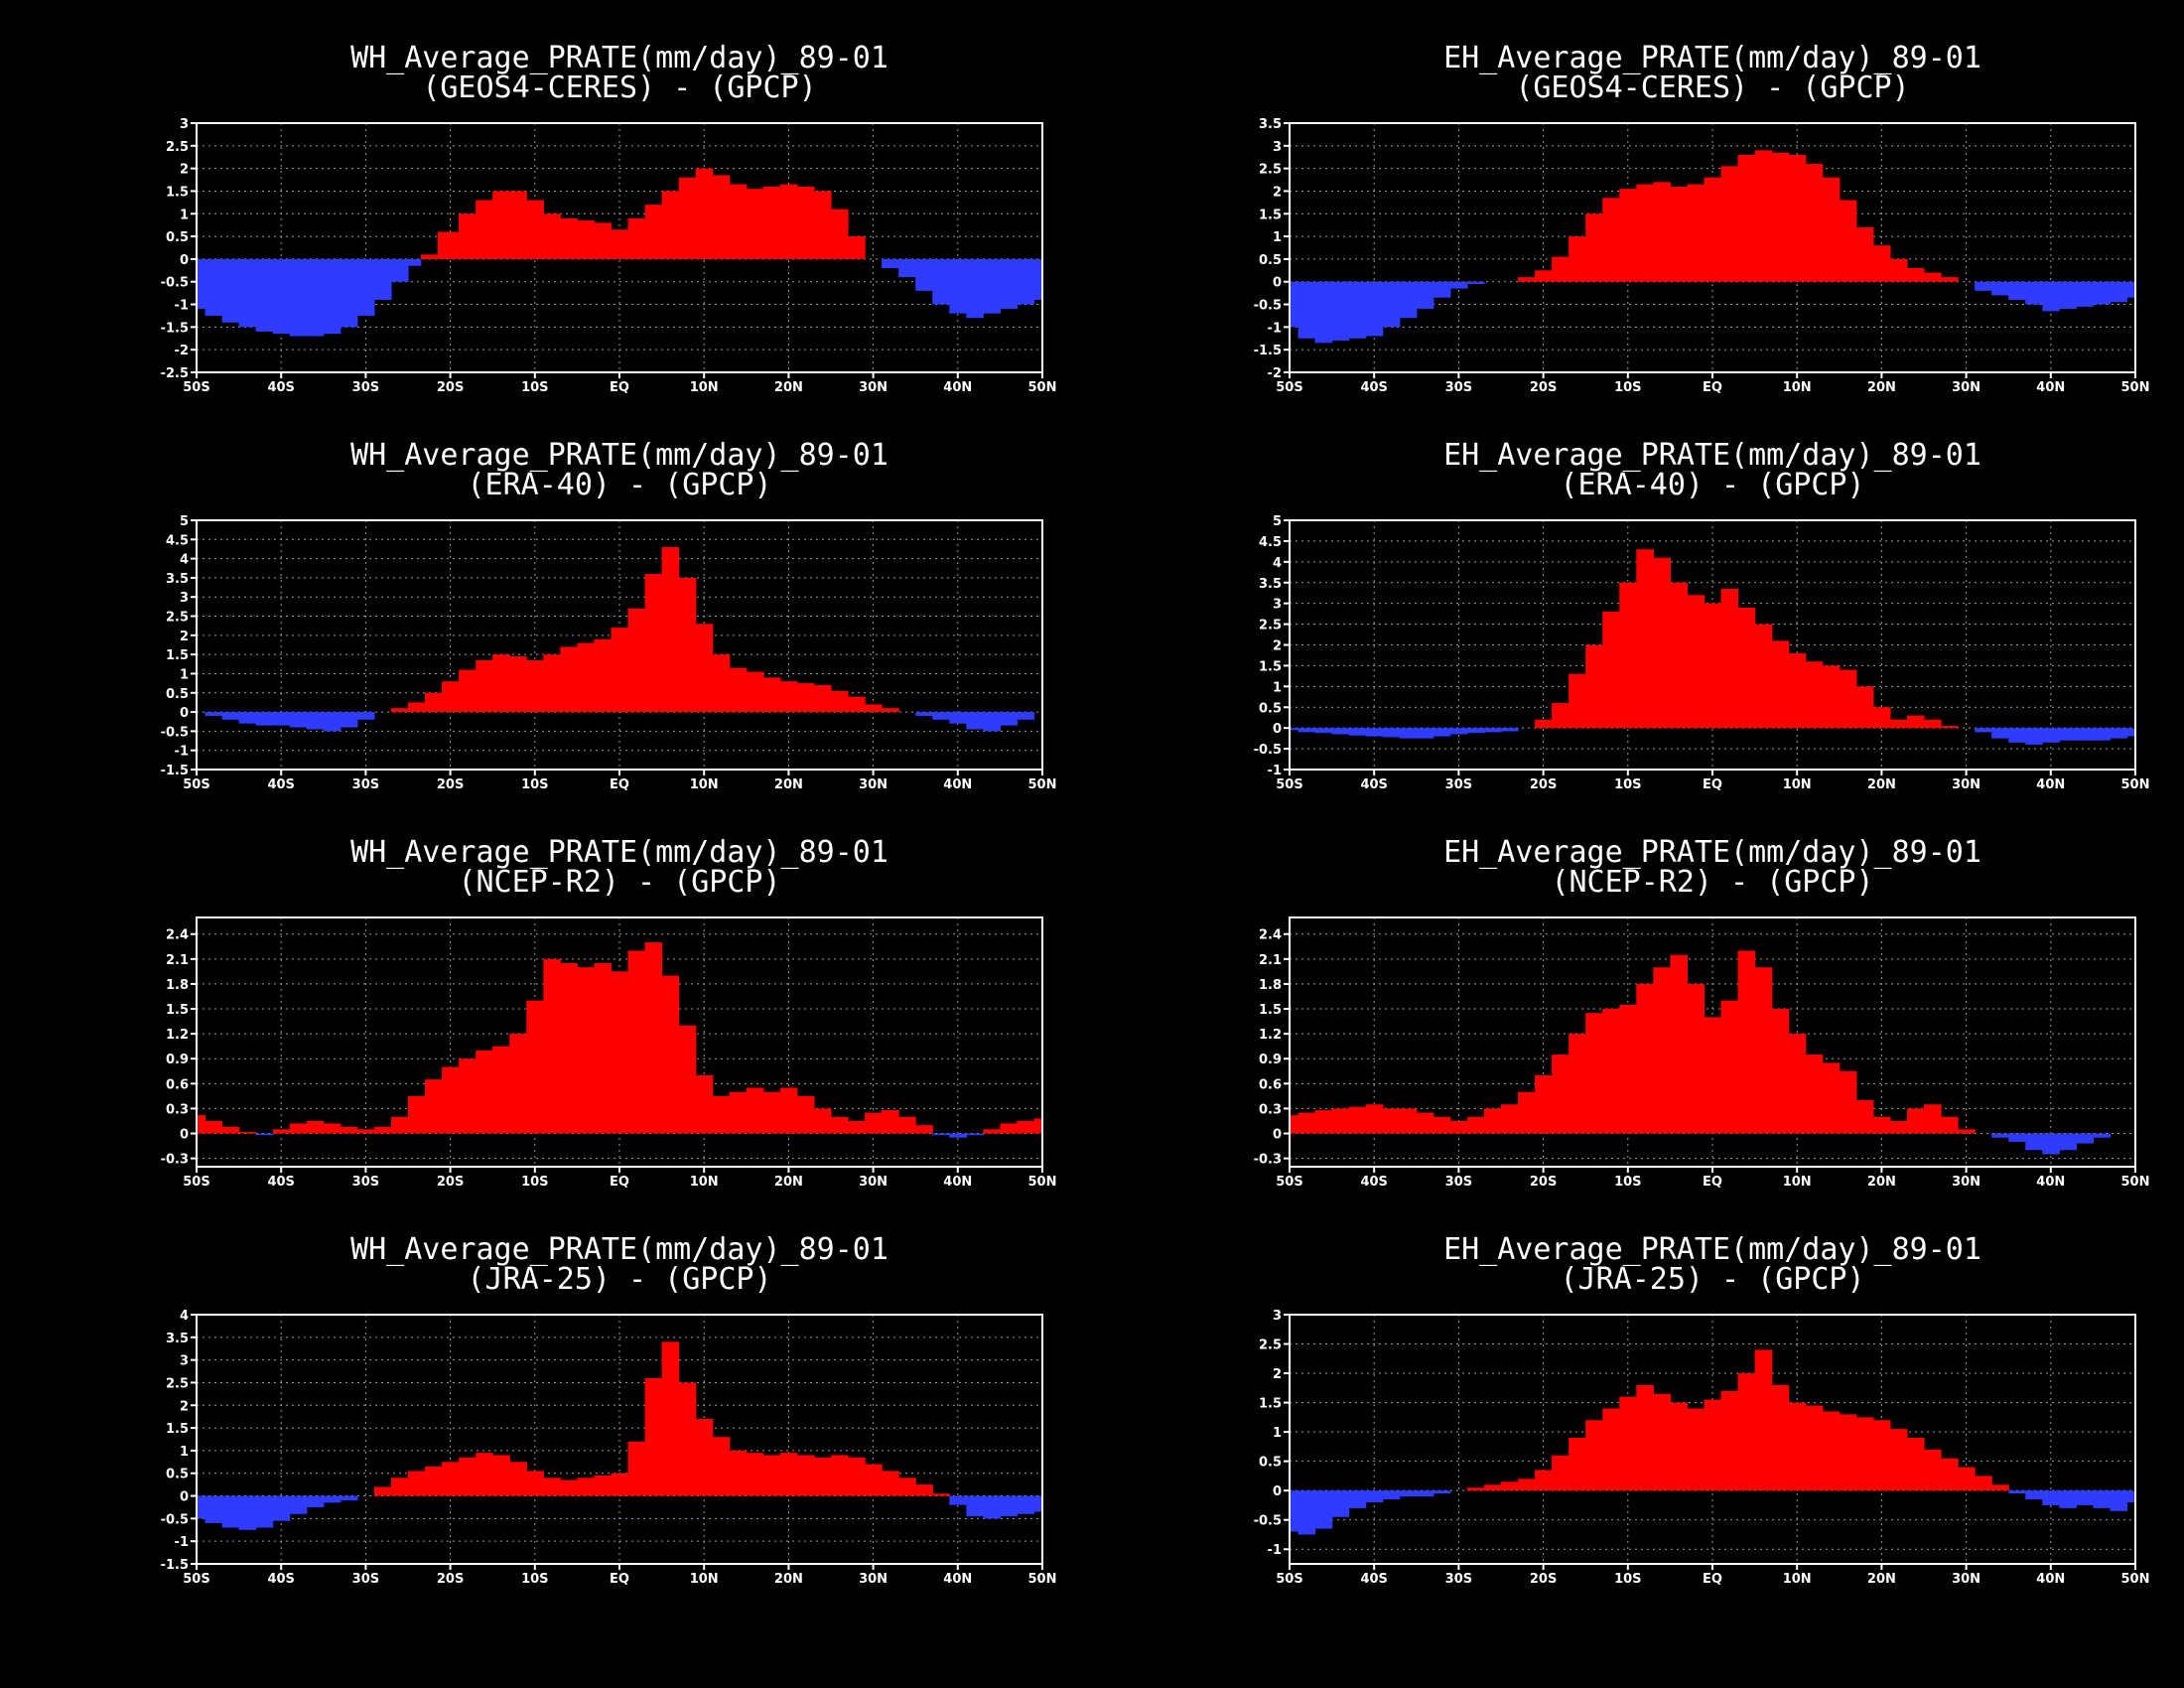 Image resolution: width=2184 pixels, height=1688 pixels. I want to click on x-tick-label: 20N, so click(1881, 1182).